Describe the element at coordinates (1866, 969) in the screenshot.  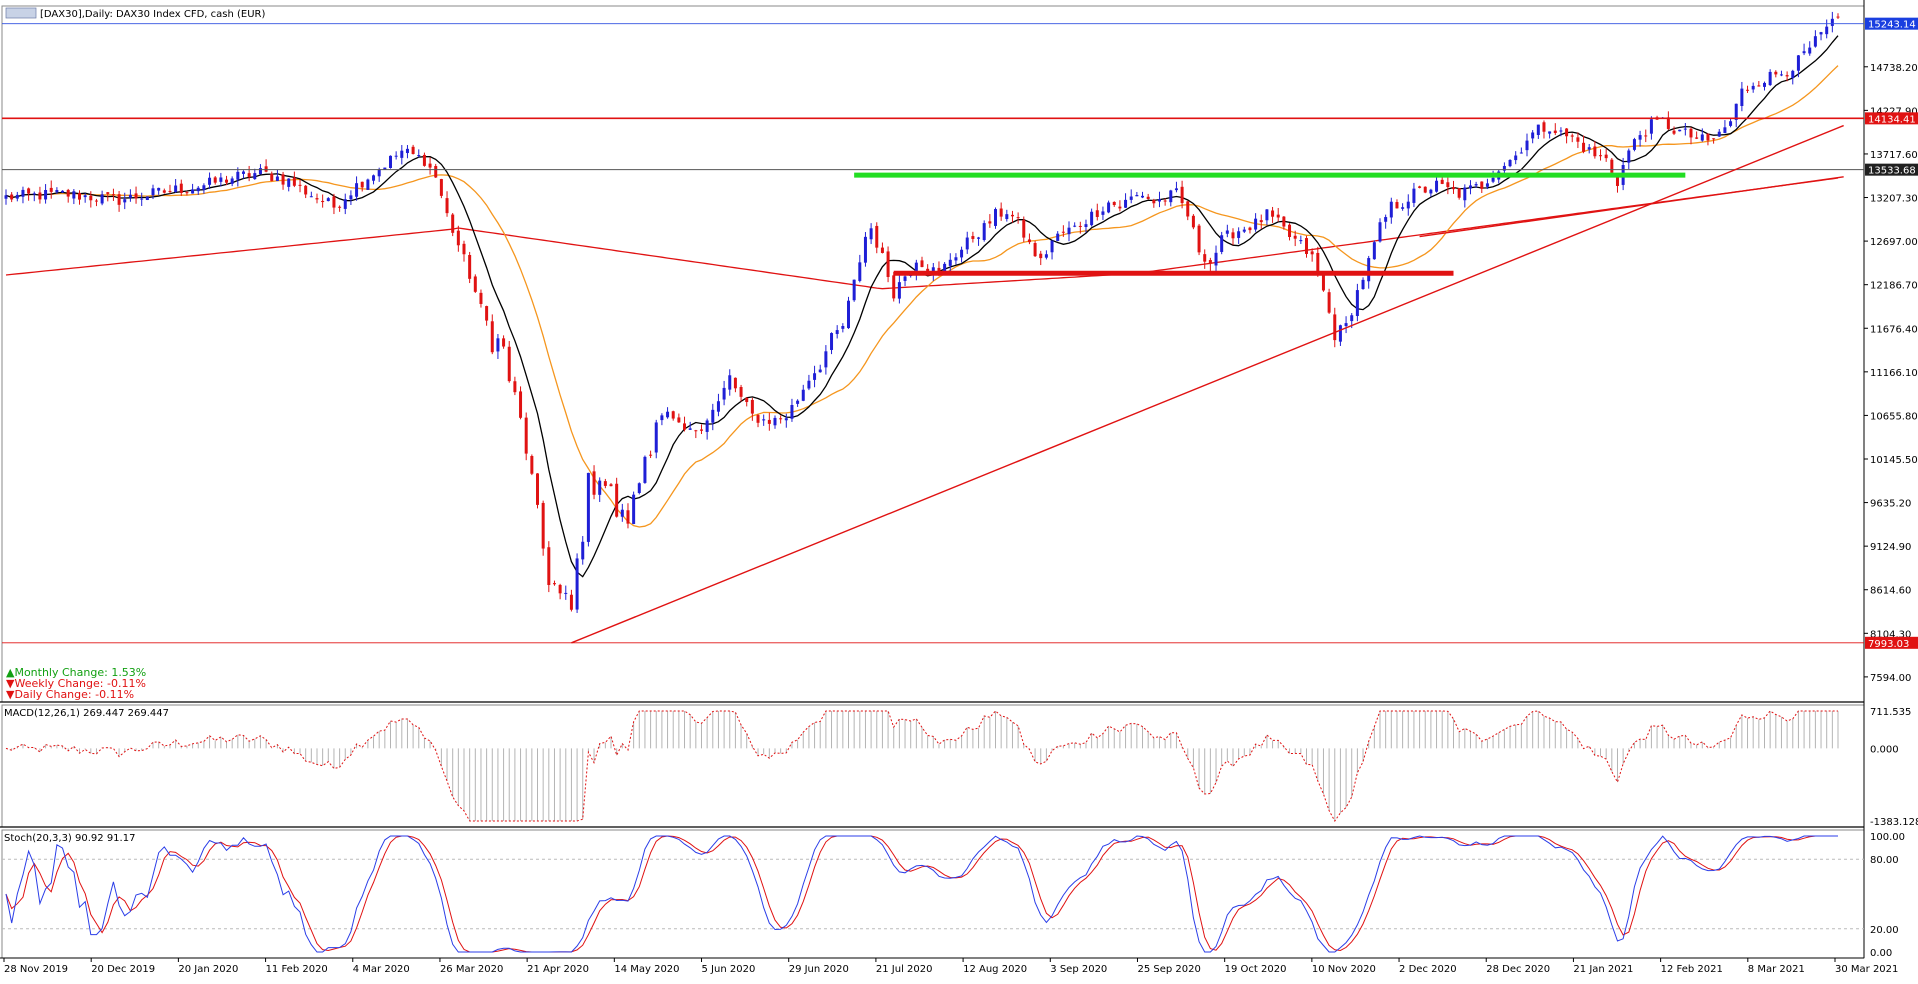
I see `date-tick-label: 30 Mar 2021` at that location.